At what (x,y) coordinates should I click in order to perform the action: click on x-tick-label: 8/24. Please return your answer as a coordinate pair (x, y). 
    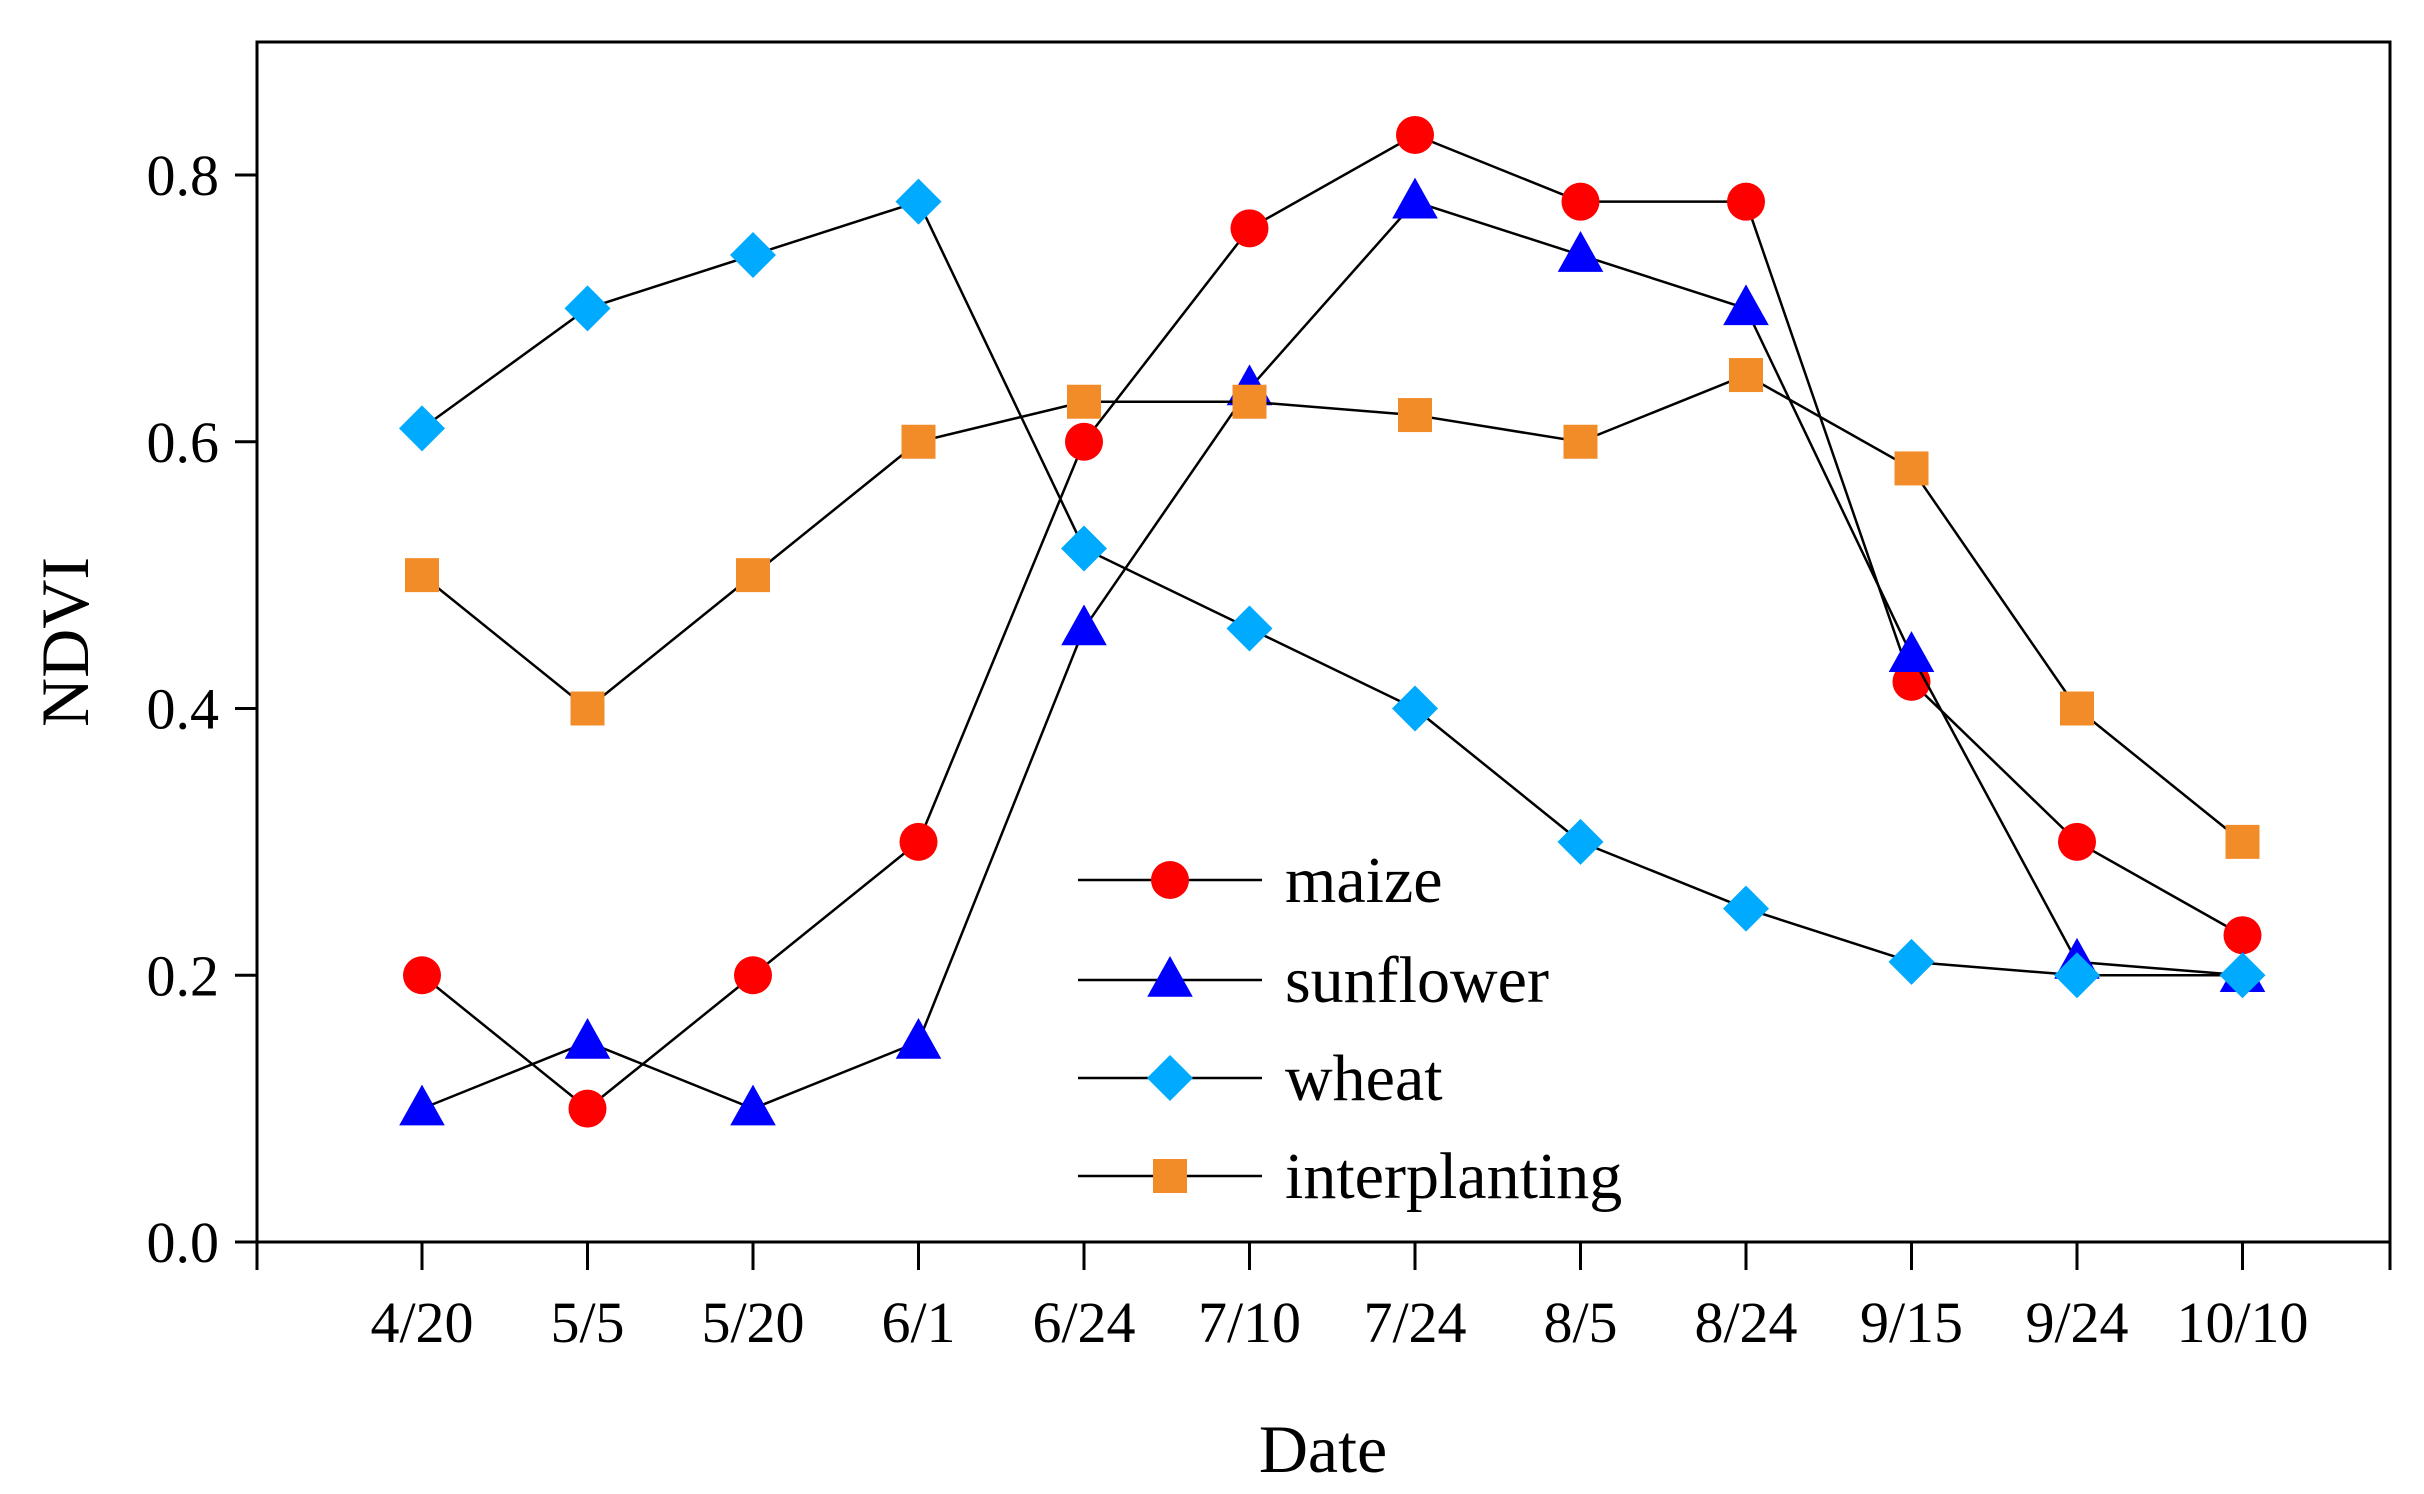
    Looking at the image, I should click on (1745, 1322).